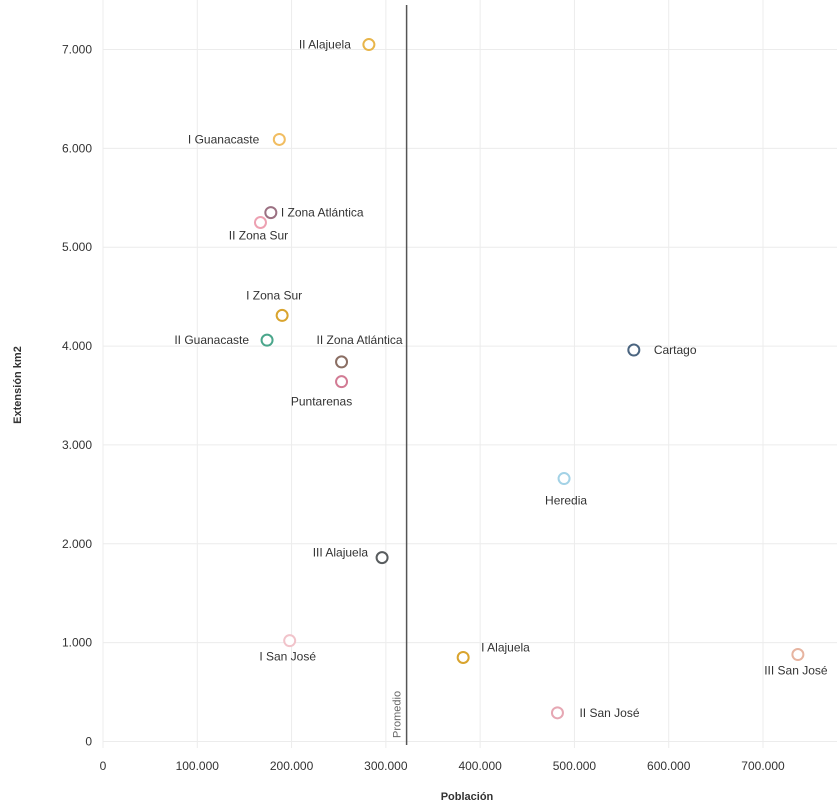 Image resolution: width=837 pixels, height=806 pixels. What do you see at coordinates (103, 766) in the screenshot?
I see `x-tick-label: 0` at bounding box center [103, 766].